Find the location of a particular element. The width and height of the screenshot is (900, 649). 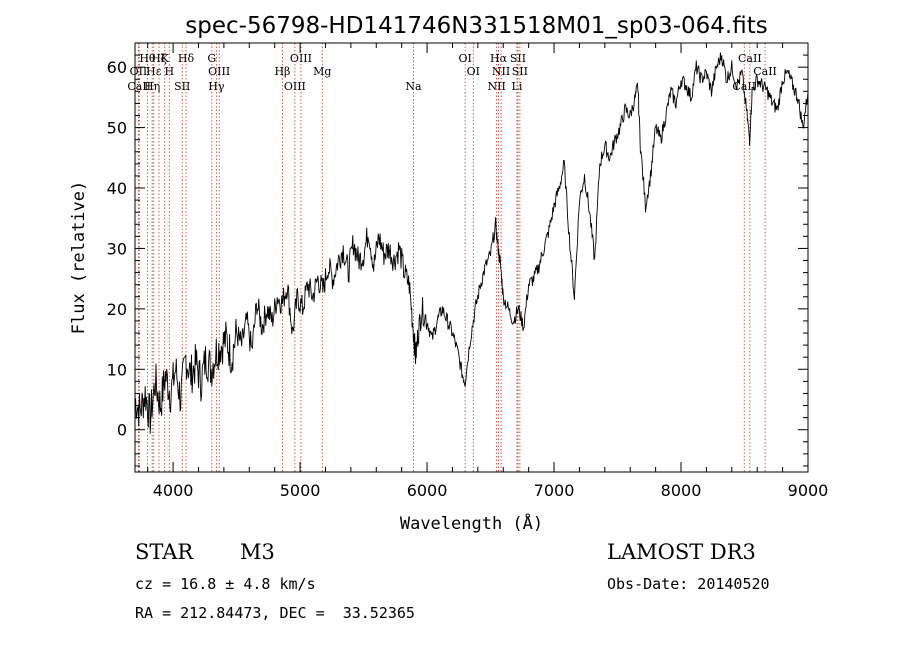

x-tick-label: 4000 is located at coordinates (173, 490).